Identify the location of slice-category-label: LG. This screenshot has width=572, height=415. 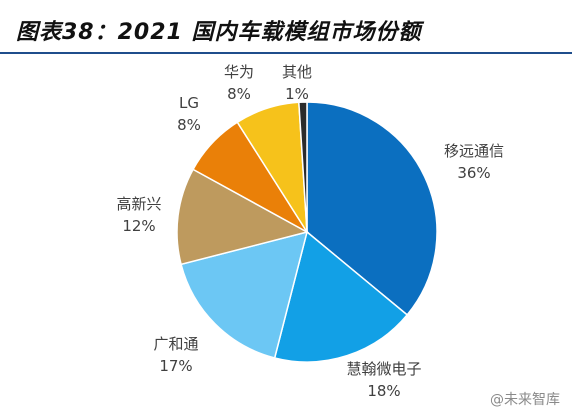
(189, 103).